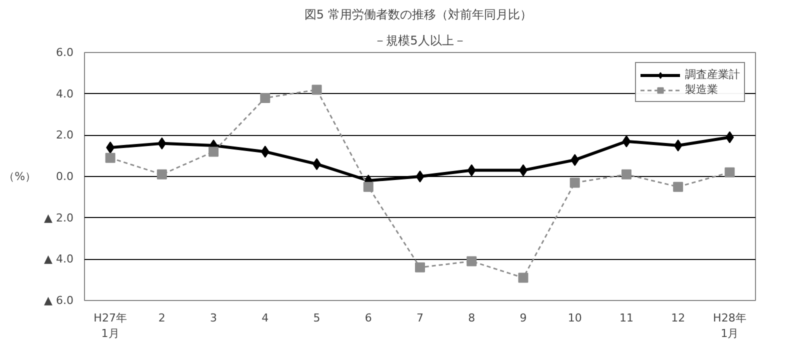 This screenshot has height=343, width=800. I want to click on y-tick-label: 6.0, so click(65, 52).